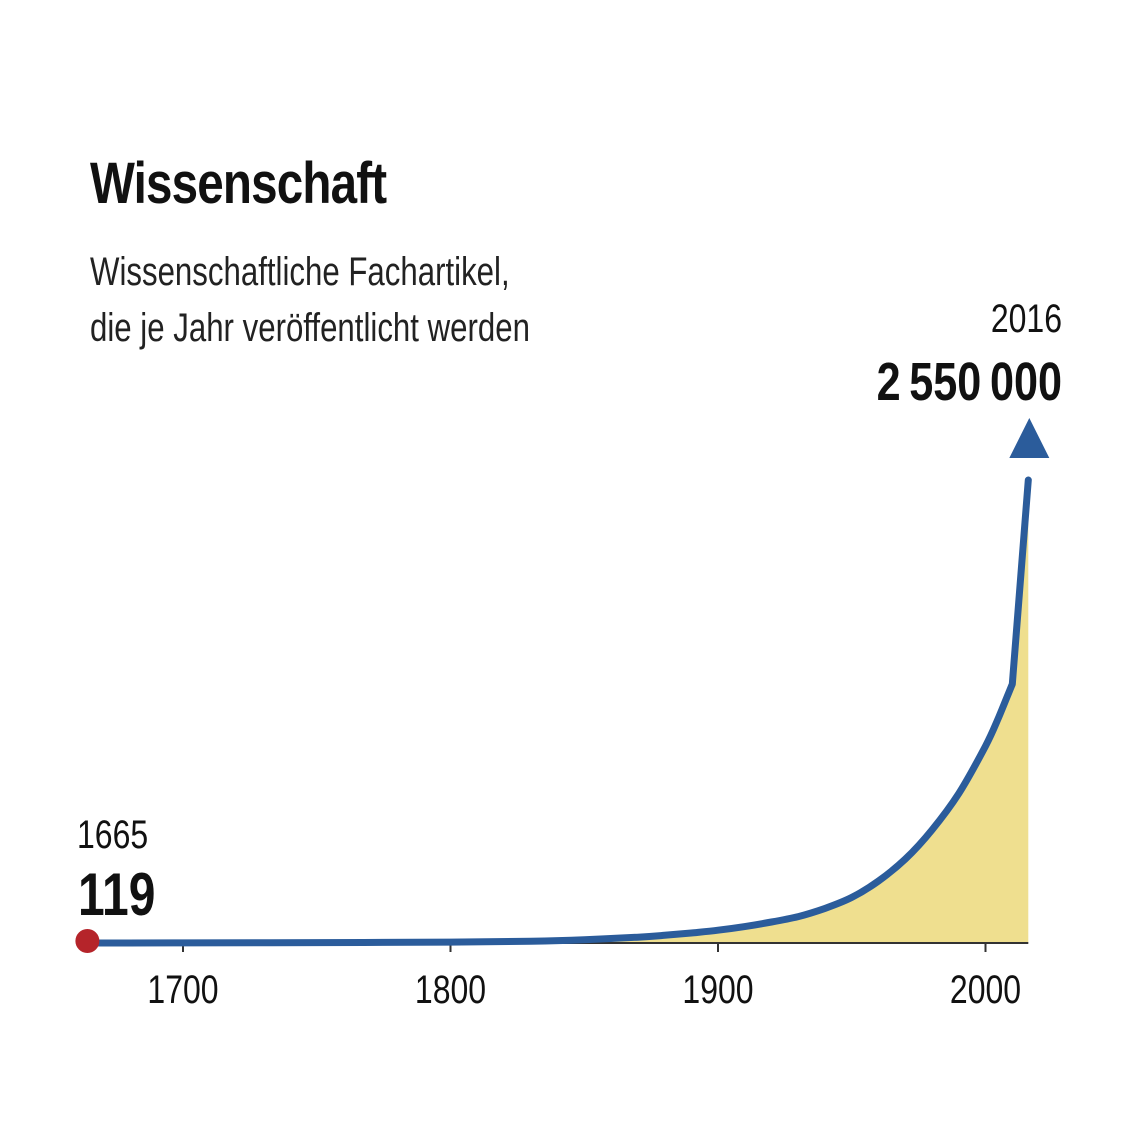 The image size is (1124, 1124). What do you see at coordinates (450, 989) in the screenshot?
I see `x-tick-label: 1800` at bounding box center [450, 989].